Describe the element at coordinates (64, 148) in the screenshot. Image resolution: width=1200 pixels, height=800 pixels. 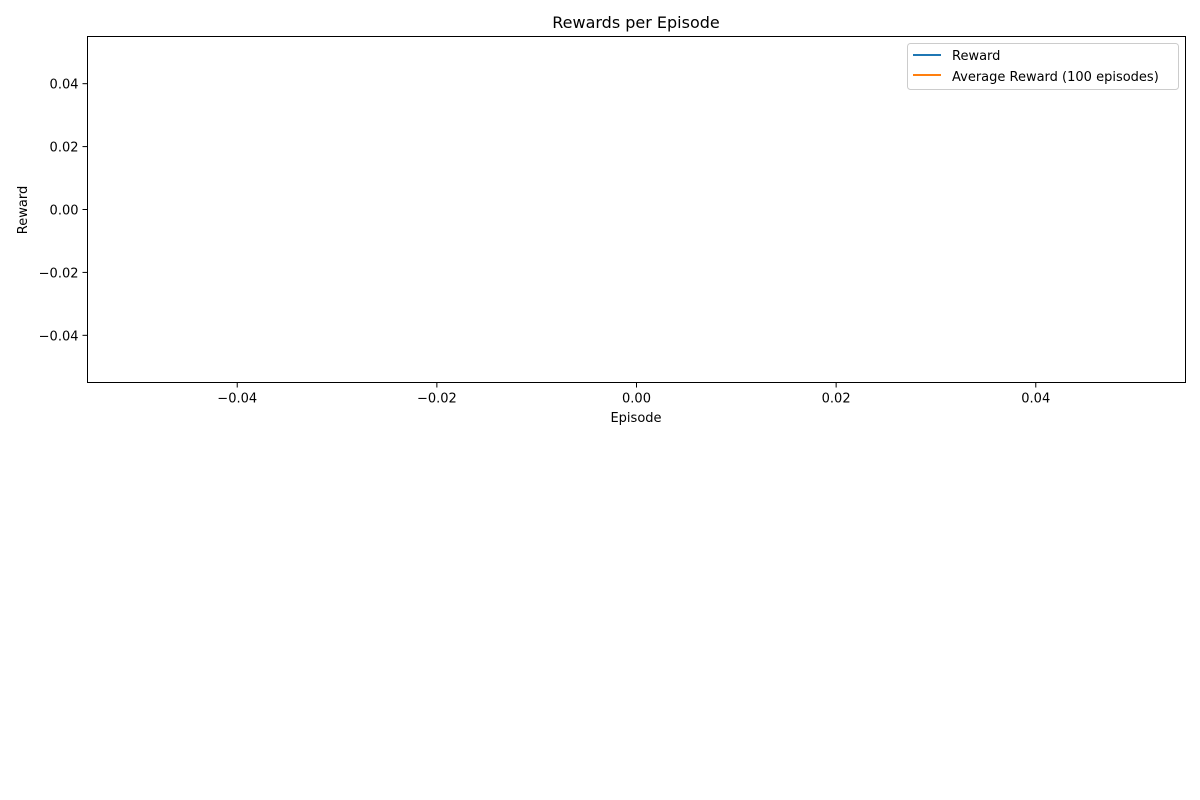
I see `y-tick-label: 0.02` at that location.